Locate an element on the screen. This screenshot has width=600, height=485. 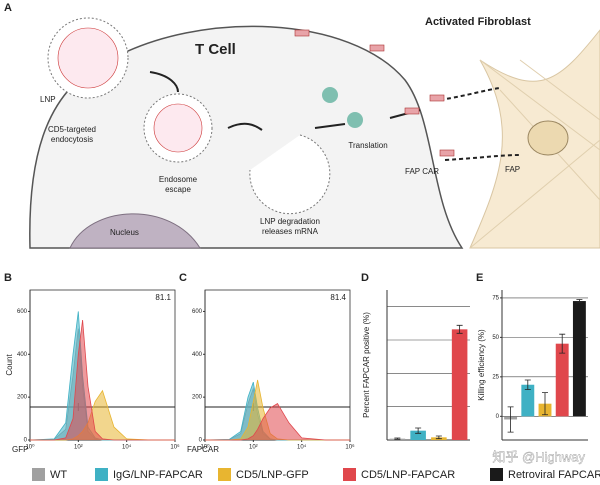
endocytosis-label: endocytosis is located at coordinates (72, 139).